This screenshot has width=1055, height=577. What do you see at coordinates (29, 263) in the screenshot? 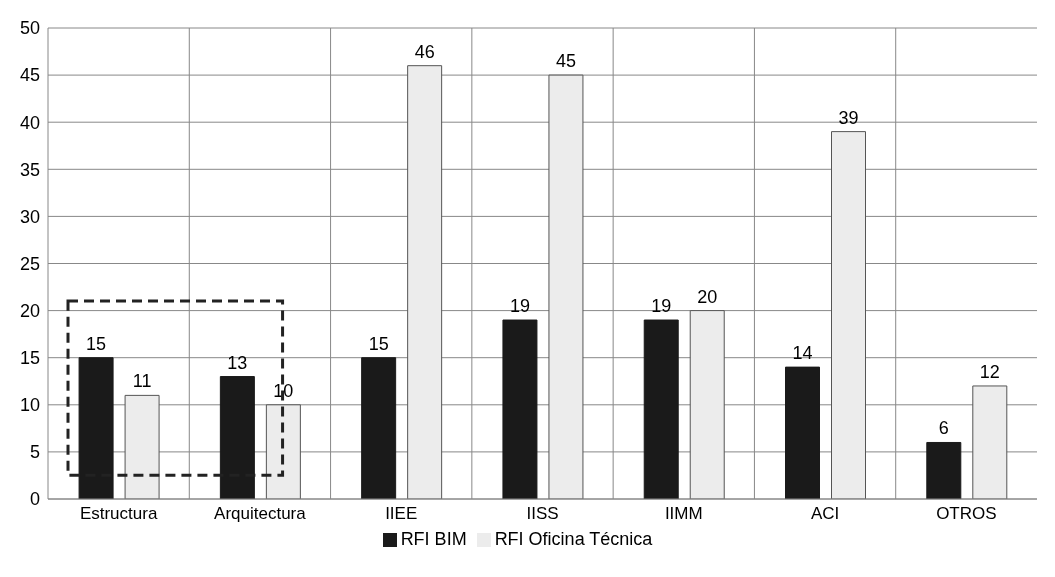
I see `y-tick-label: 25` at bounding box center [29, 263].